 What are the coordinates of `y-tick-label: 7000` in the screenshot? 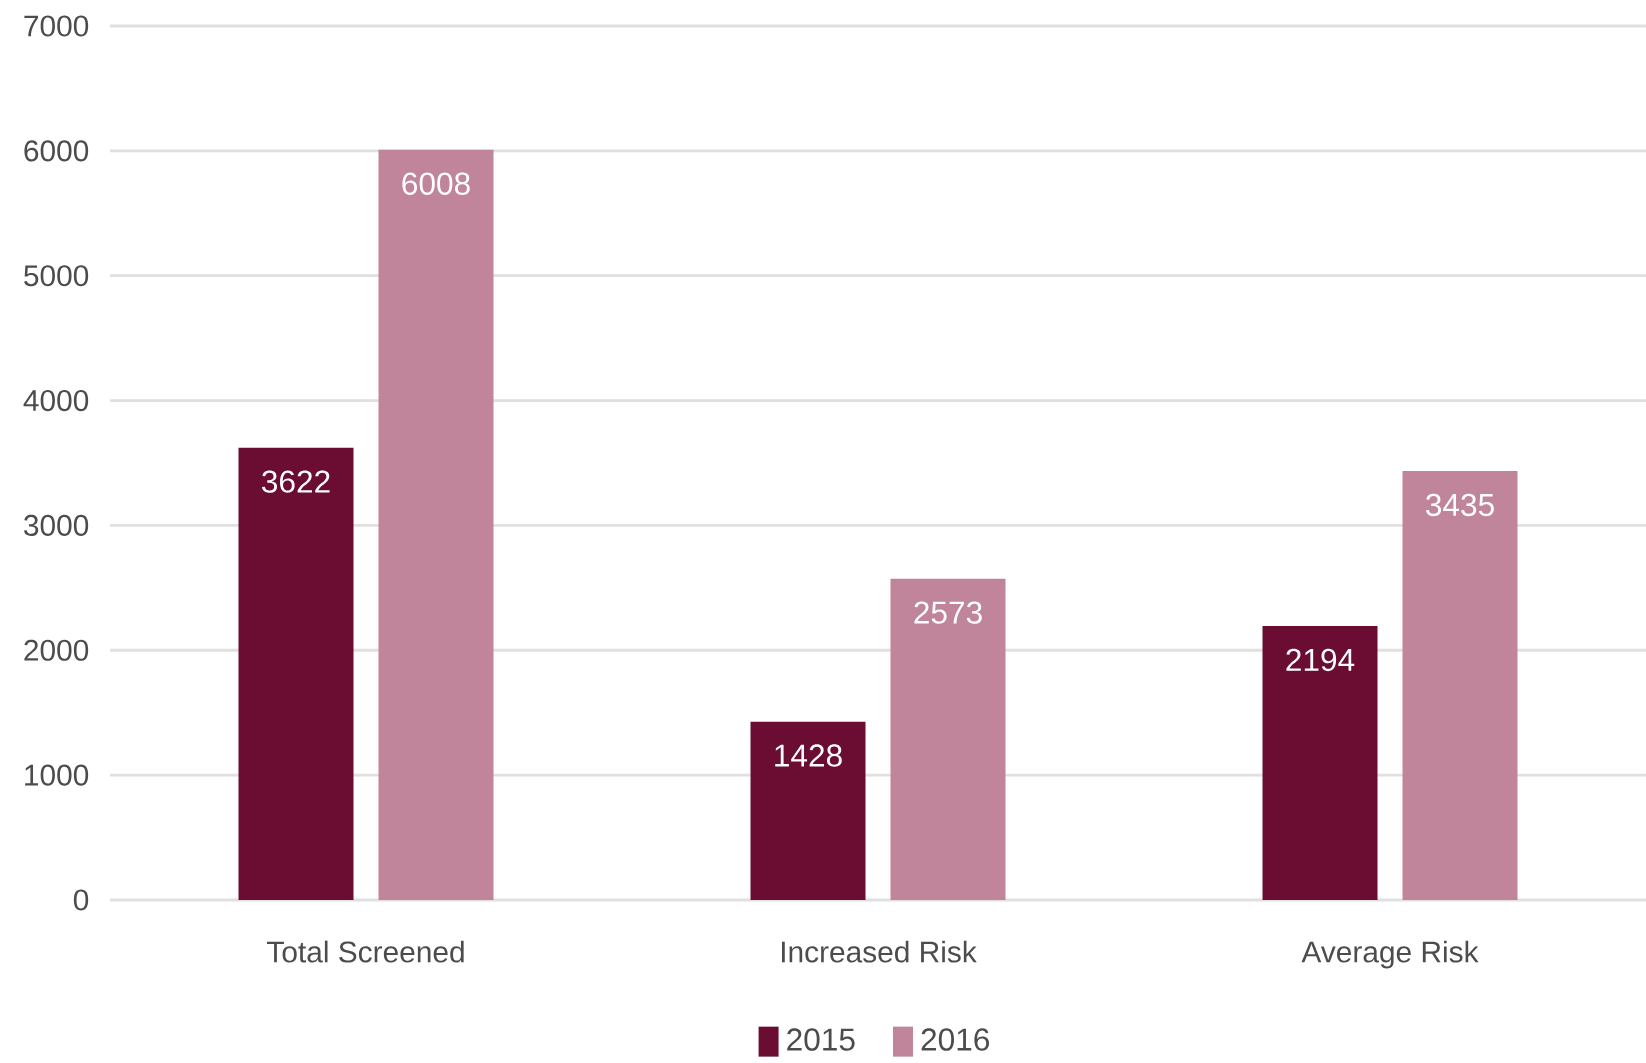 It's located at (56, 26).